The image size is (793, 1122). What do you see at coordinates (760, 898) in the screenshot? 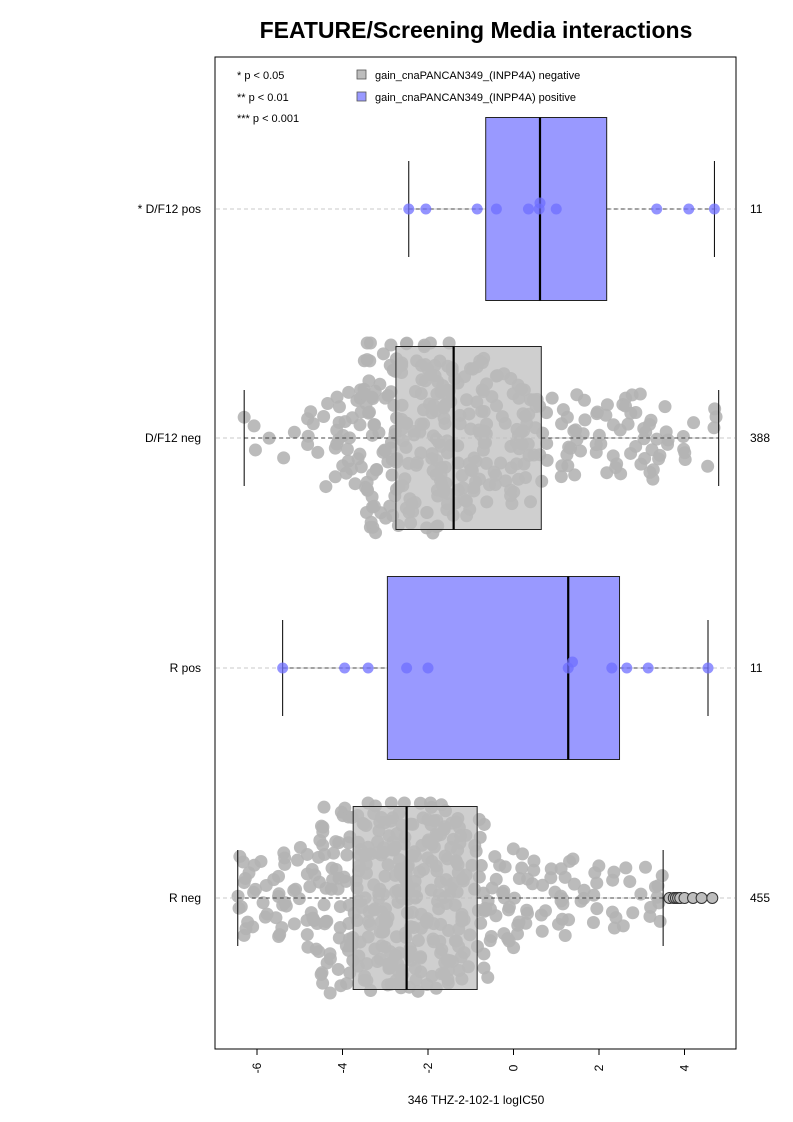
I see `group-count: 455` at bounding box center [760, 898].